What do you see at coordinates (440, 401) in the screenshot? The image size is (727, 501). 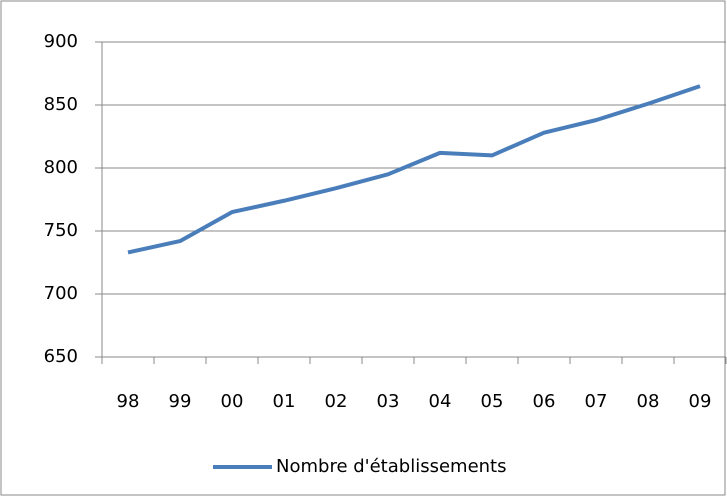 I see `x-tick-label: 04` at bounding box center [440, 401].